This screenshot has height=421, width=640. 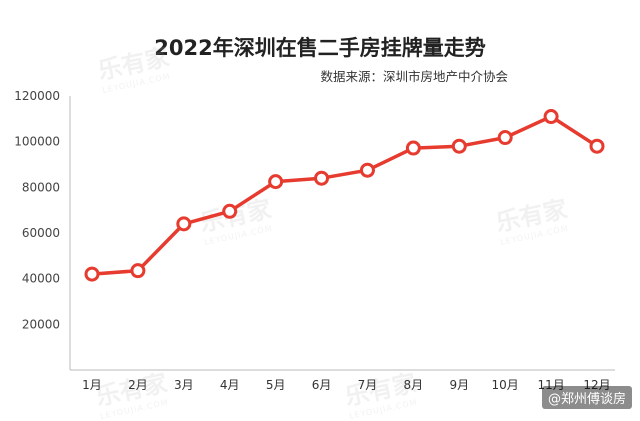 What do you see at coordinates (41, 187) in the screenshot?
I see `y-tick-label: 80000` at bounding box center [41, 187].